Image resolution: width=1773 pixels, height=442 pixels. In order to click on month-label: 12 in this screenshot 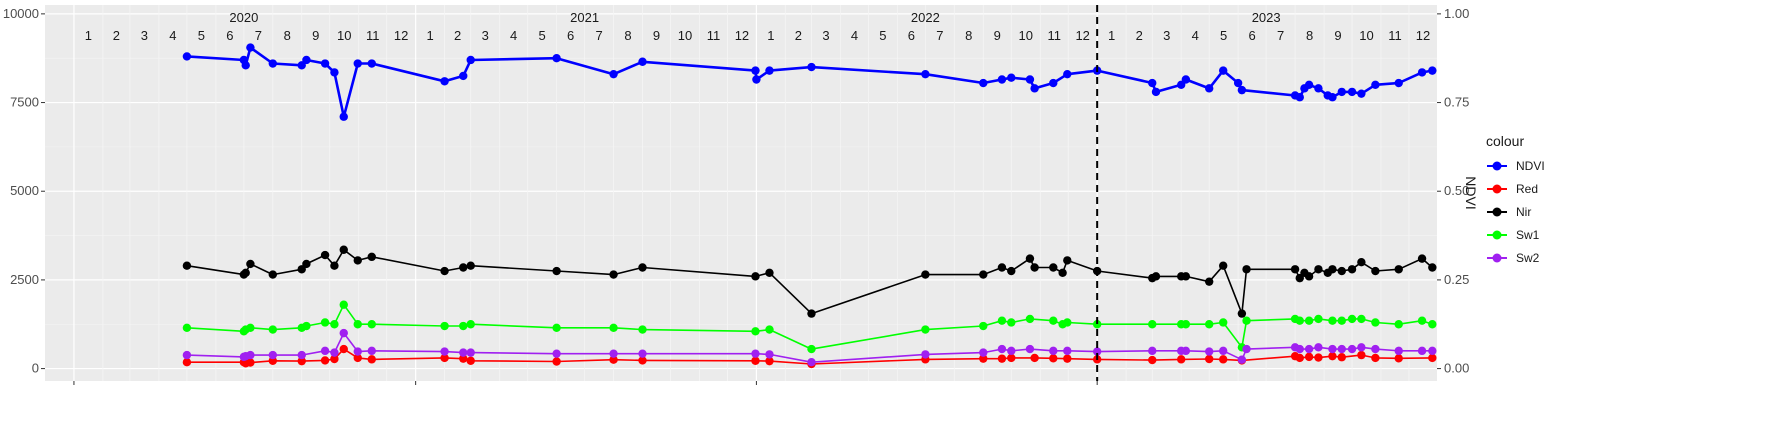, I will do `click(1082, 35)`.